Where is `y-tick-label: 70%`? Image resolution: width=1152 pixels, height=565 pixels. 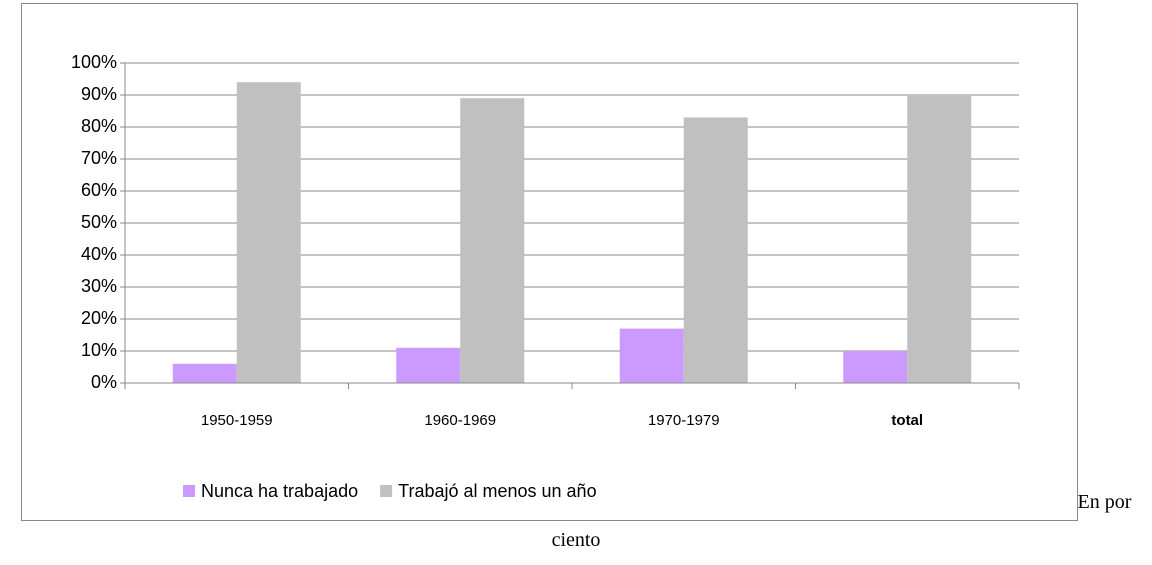
y-tick-label: 70% is located at coordinates (99, 158).